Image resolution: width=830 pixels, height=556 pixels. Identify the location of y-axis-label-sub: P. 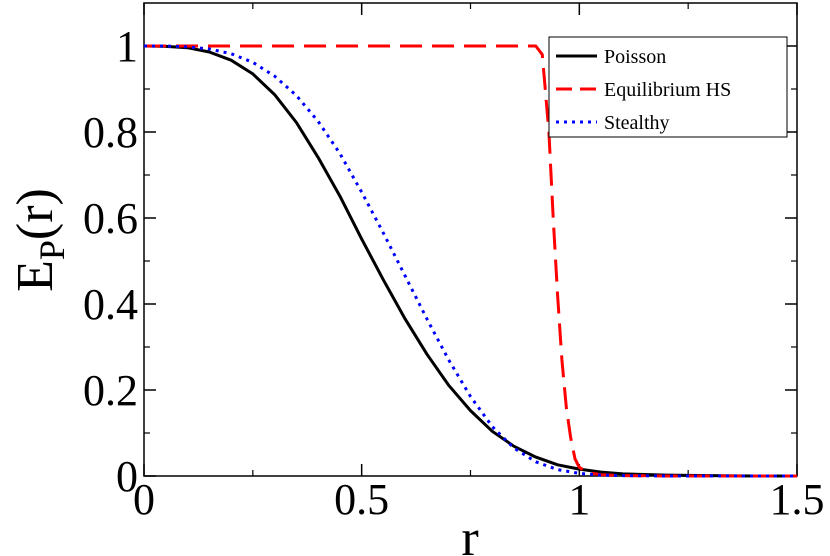
(52, 250).